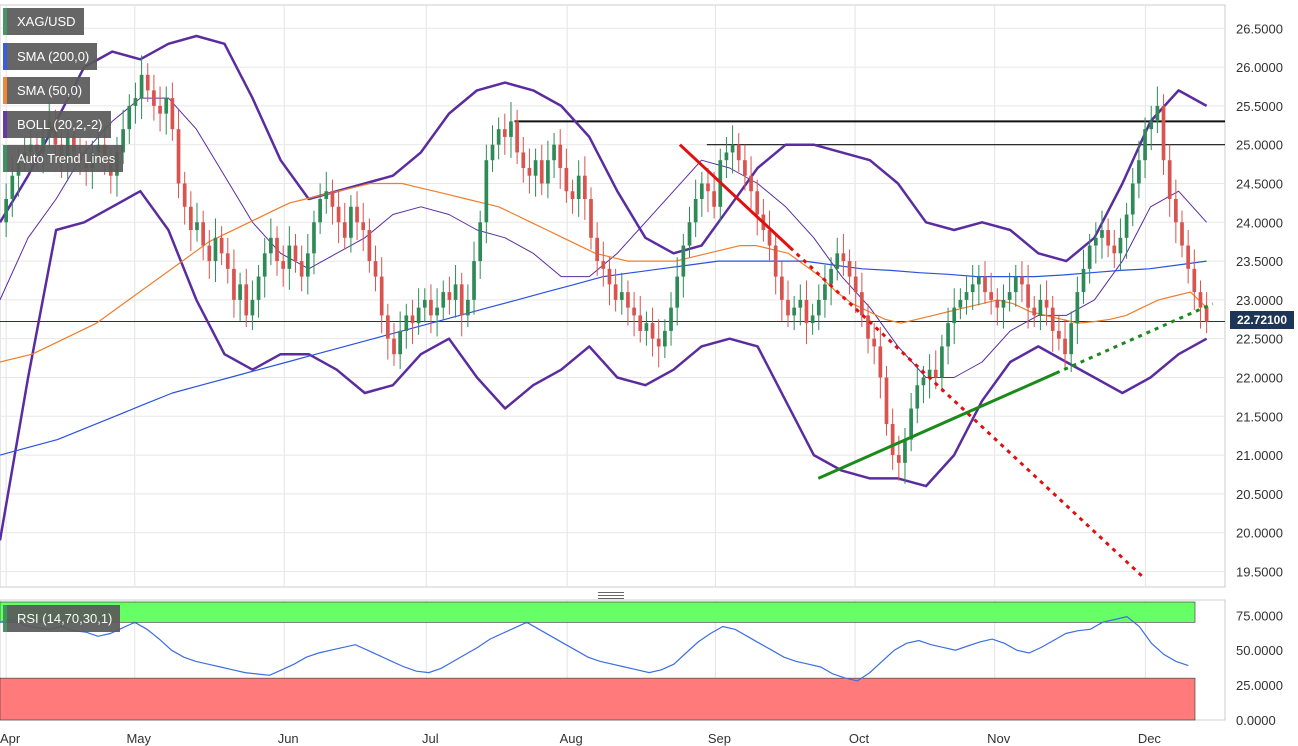  I want to click on rsi-zones, so click(598, 661).